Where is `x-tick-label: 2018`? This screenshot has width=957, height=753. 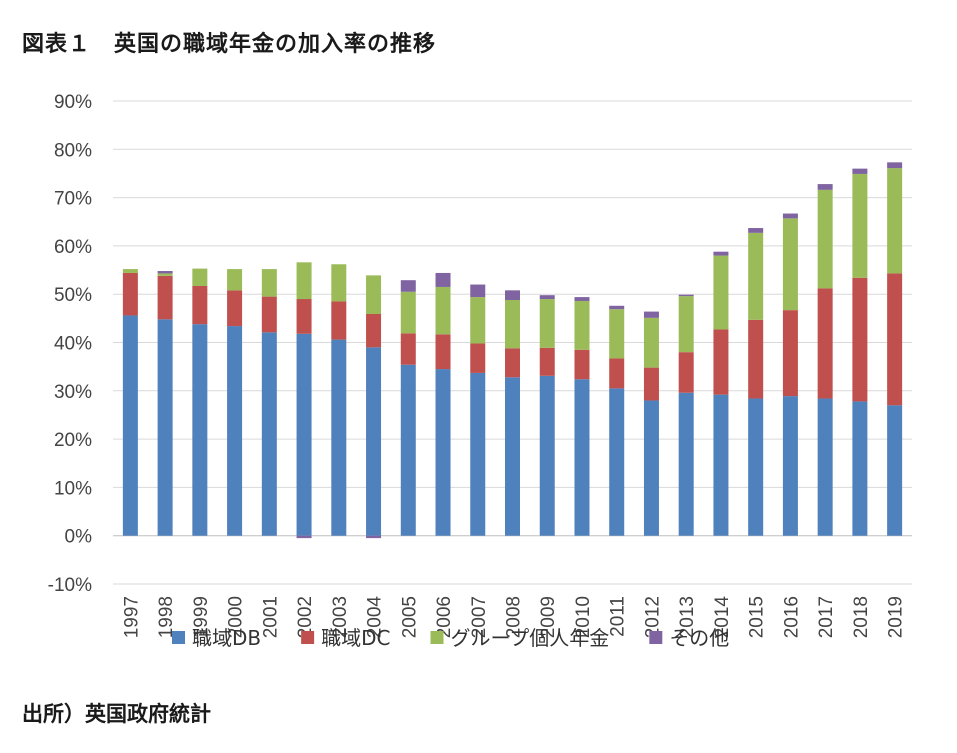
x-tick-label: 2018 is located at coordinates (861, 617).